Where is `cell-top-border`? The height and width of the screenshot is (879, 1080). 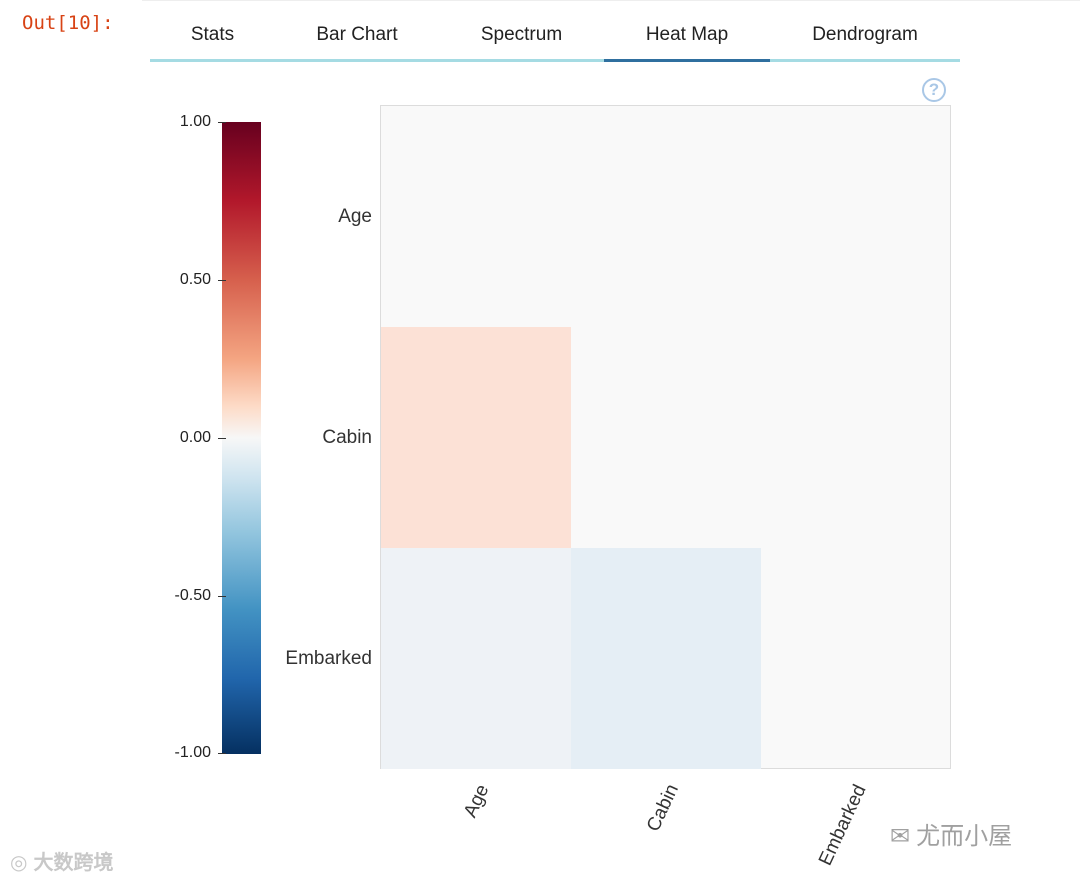 cell-top-border is located at coordinates (611, 0).